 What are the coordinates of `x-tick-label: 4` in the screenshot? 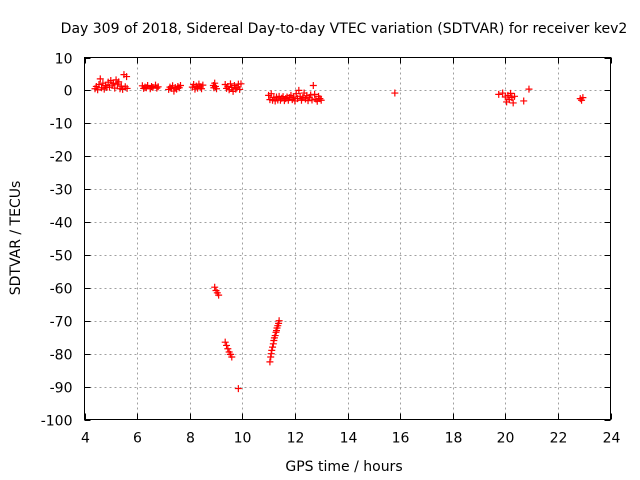 It's located at (85, 439).